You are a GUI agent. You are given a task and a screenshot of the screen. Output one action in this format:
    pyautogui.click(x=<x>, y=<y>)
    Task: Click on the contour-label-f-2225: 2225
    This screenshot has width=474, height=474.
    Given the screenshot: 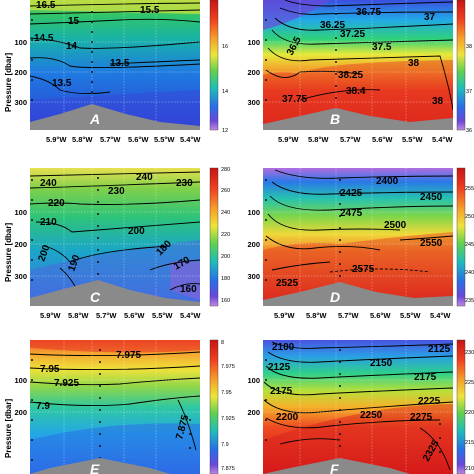 What is the action you would take?
    pyautogui.click(x=429, y=401)
    